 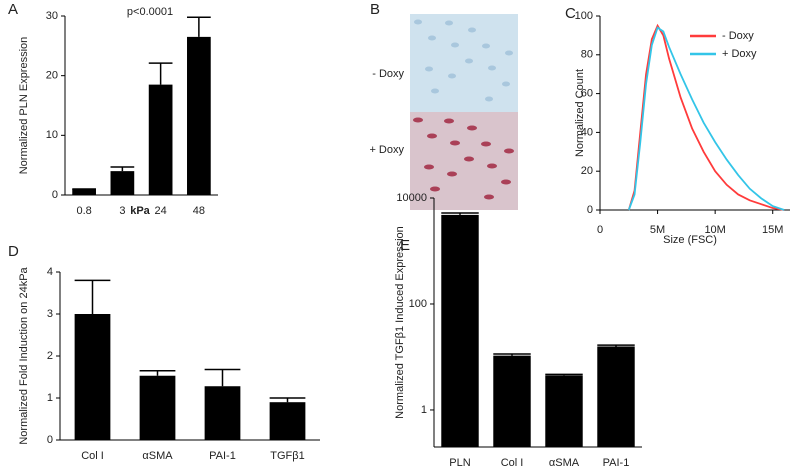 I want to click on x-tick-label: 5M, so click(x=657, y=230).